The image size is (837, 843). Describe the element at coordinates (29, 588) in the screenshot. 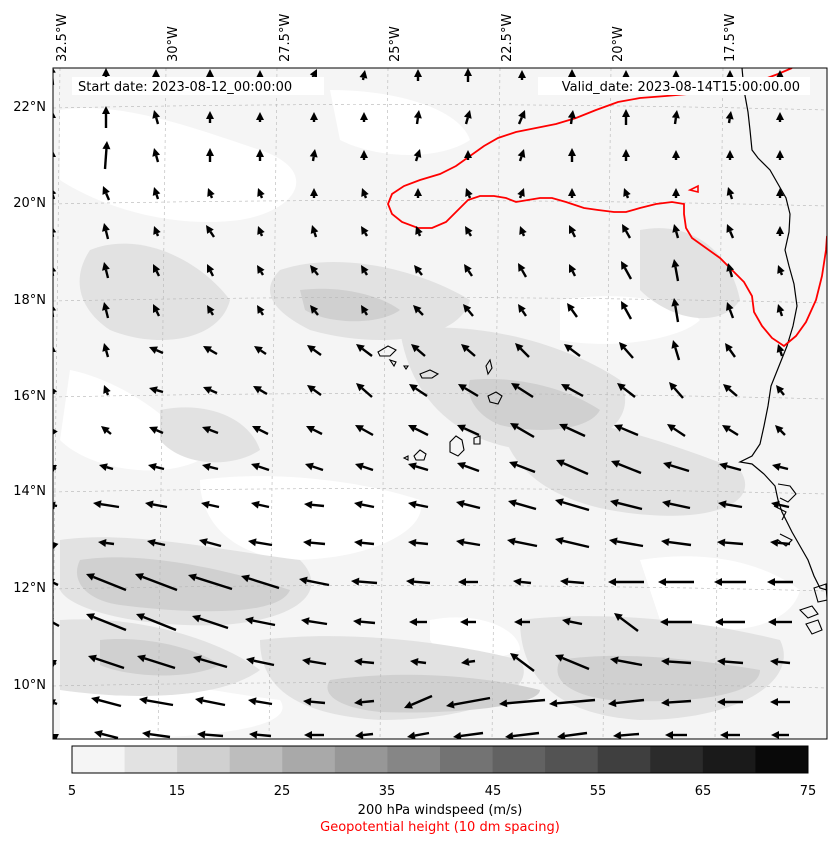

I see `lat-label-12n: 12°N` at that location.